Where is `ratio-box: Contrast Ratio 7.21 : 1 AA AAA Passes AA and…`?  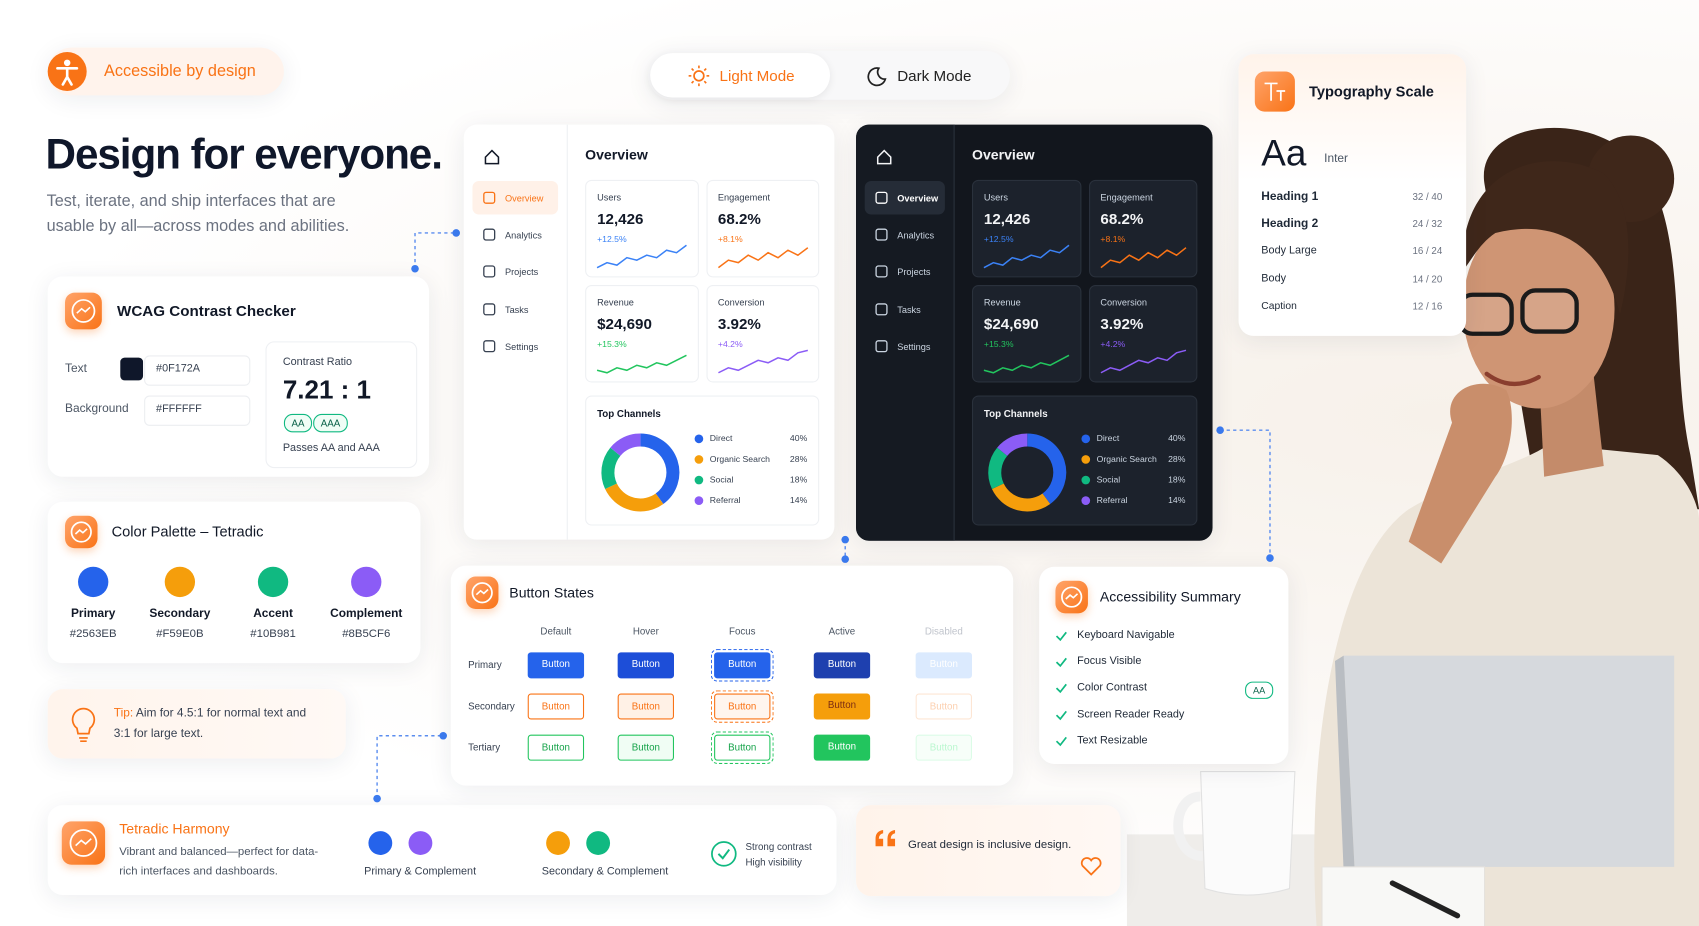 ratio-box: Contrast Ratio 7.21 : 1 AA AAA Passes AA and… is located at coordinates (341, 405).